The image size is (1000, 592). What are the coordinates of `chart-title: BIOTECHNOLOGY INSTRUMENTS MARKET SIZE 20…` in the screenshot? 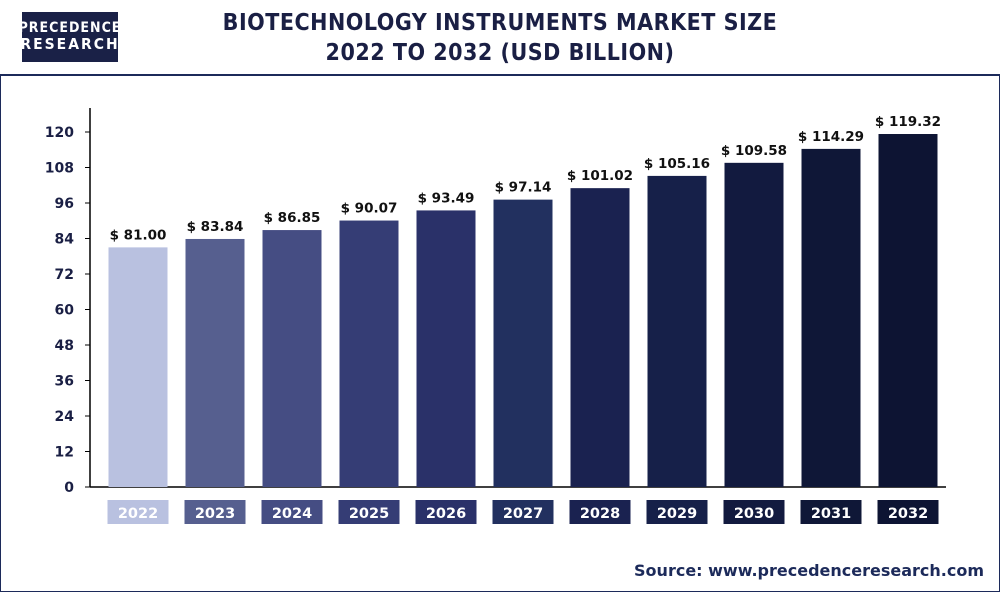 It's located at (500, 38).